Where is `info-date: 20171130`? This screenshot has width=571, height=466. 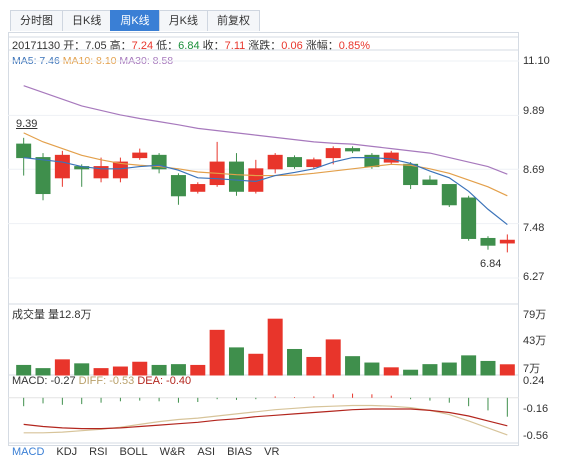
info-date: 20171130 is located at coordinates (36, 46).